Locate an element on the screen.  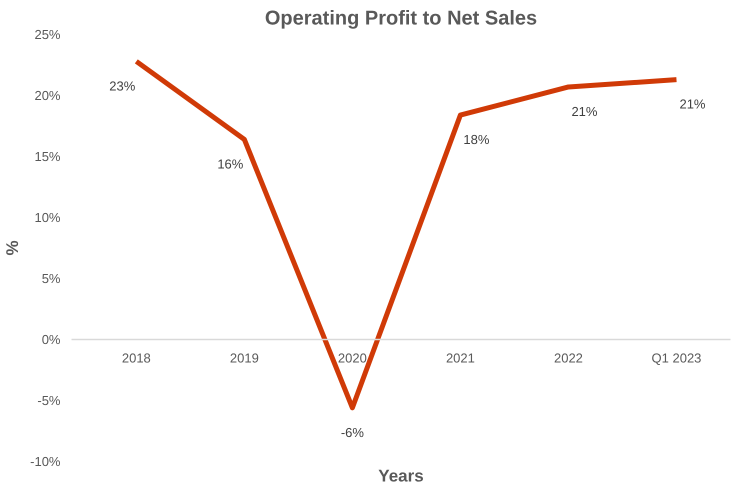
y-tick-label: 25% is located at coordinates (47, 34).